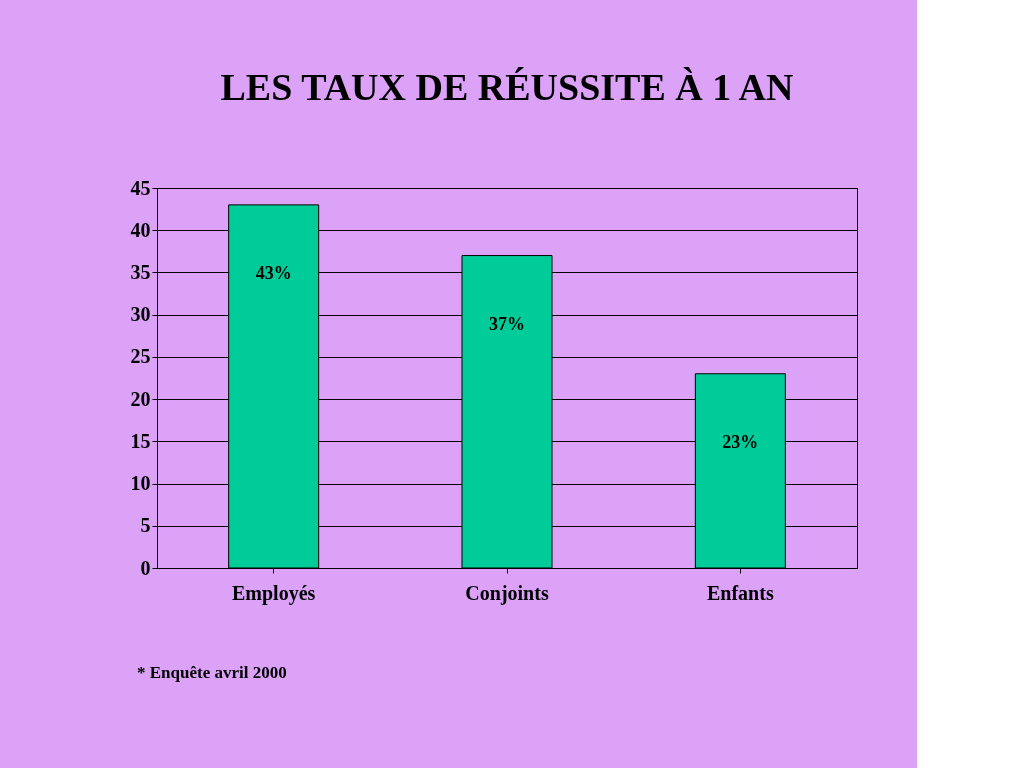  What do you see at coordinates (145, 525) in the screenshot?
I see `y-tick-label: 5` at bounding box center [145, 525].